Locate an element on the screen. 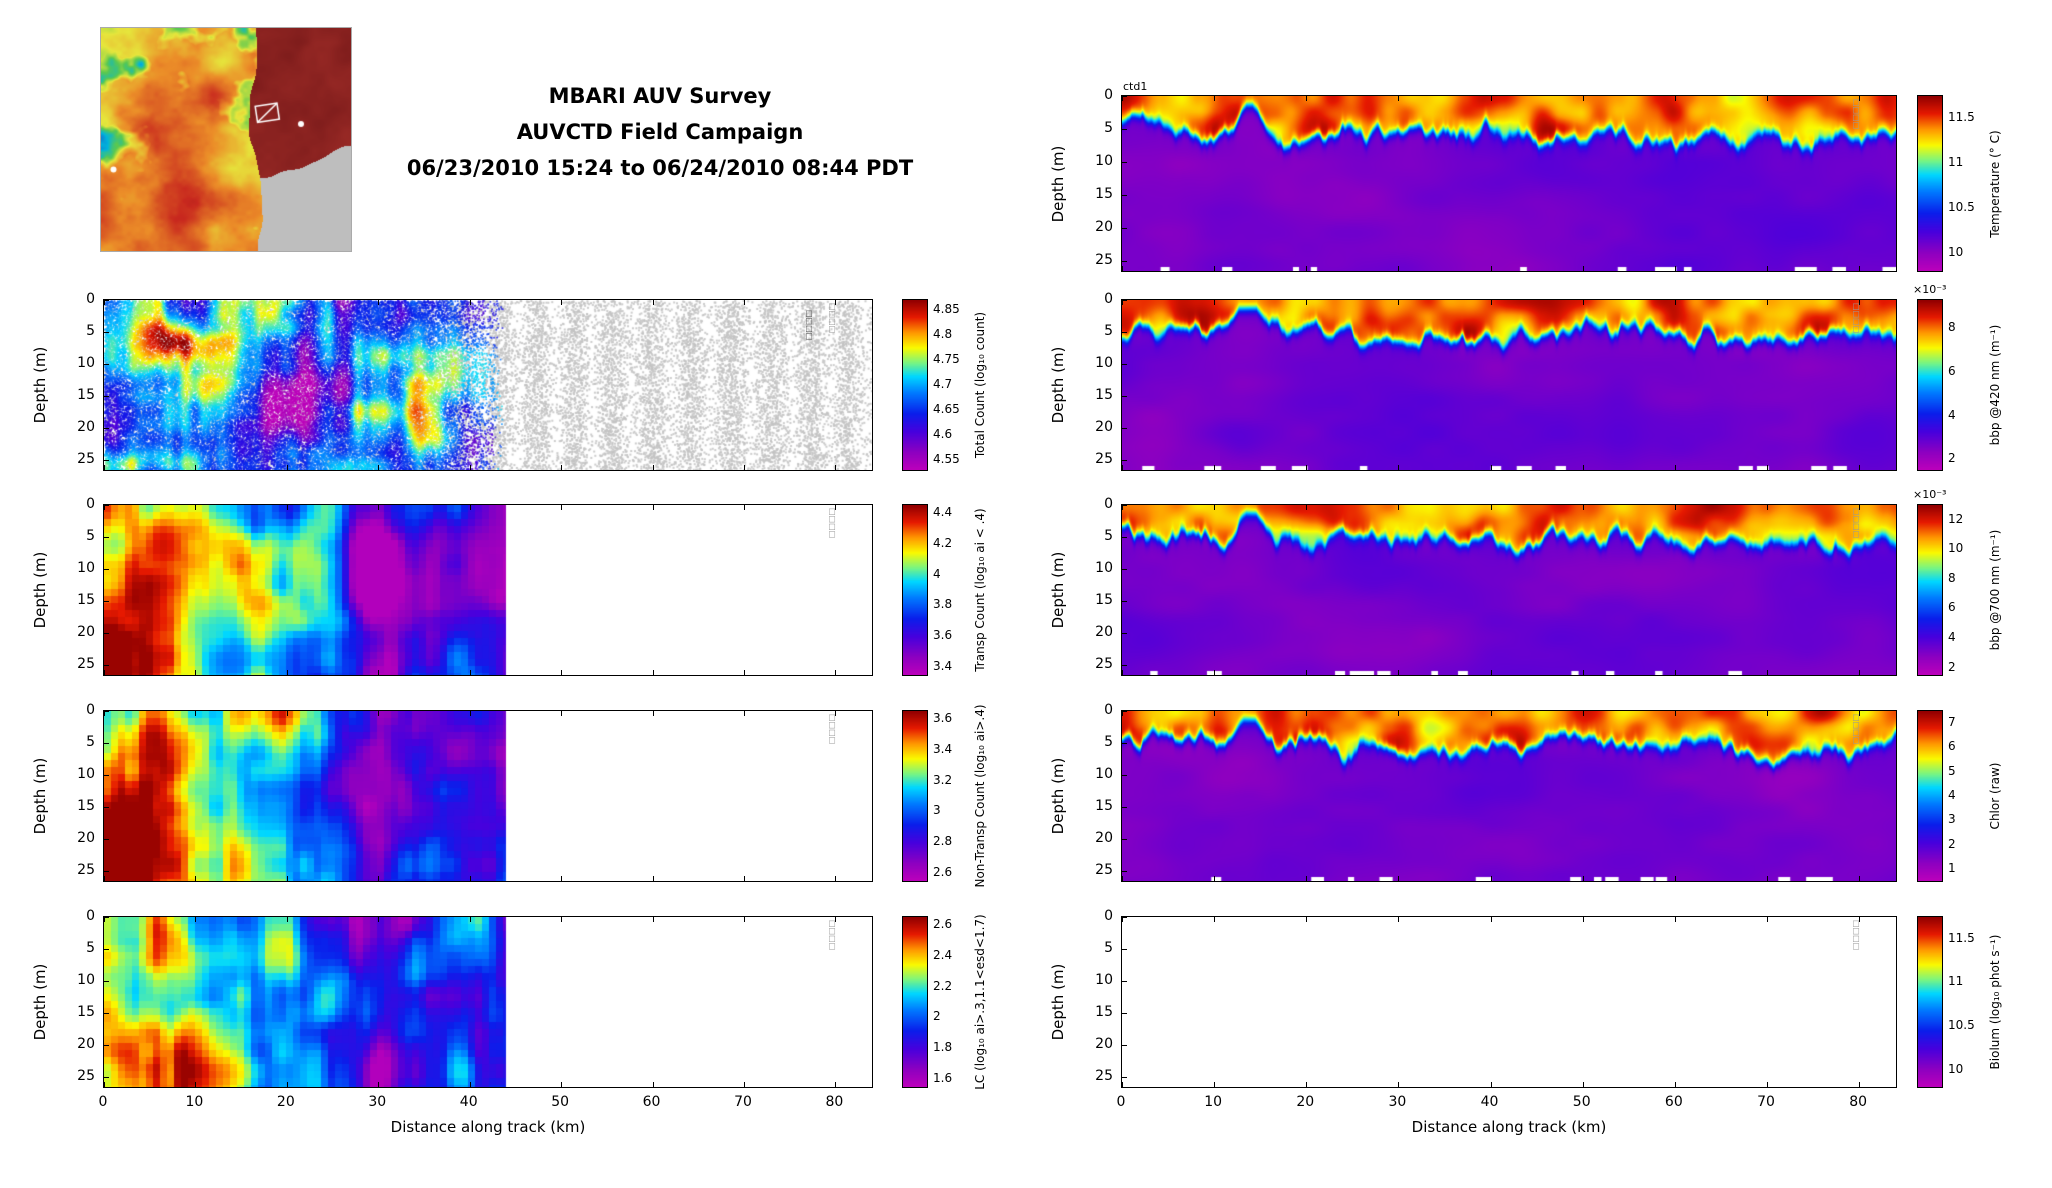 This screenshot has height=1188, width=2052. x-tick-label: 70 is located at coordinates (743, 1102).